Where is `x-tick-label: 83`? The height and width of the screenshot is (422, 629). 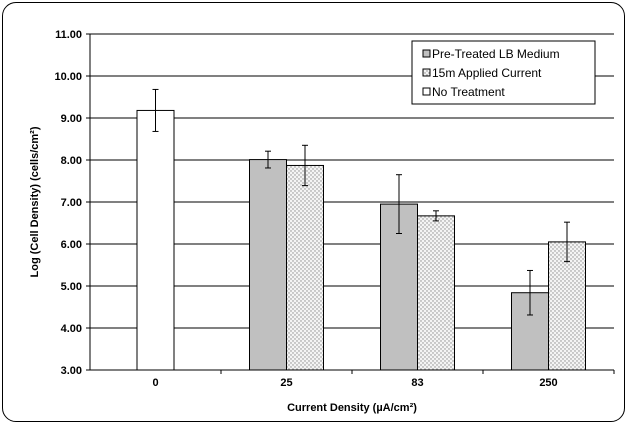 x-tick-label: 83 is located at coordinates (417, 383).